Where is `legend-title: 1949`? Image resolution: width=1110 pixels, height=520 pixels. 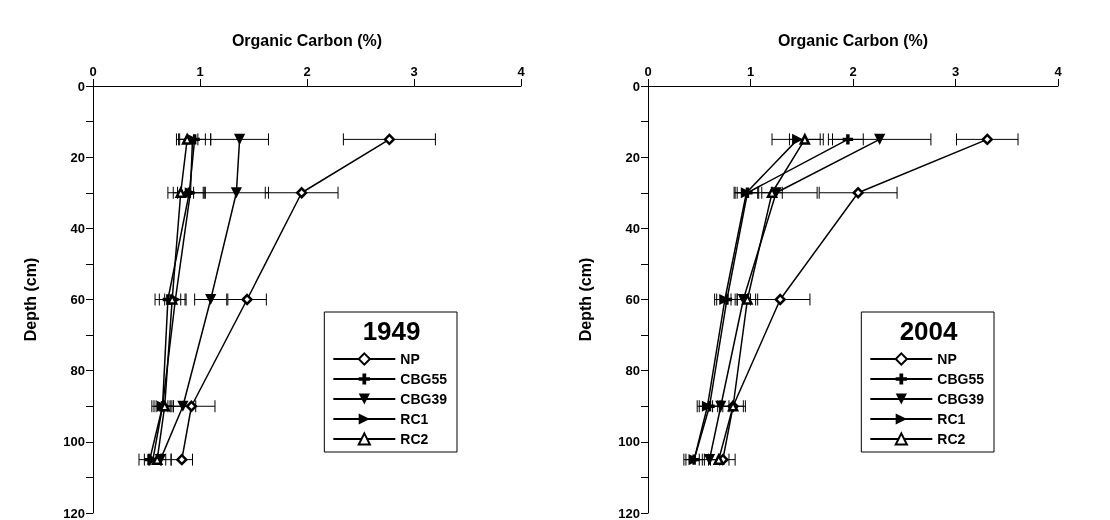
legend-title: 1949 is located at coordinates (391, 330).